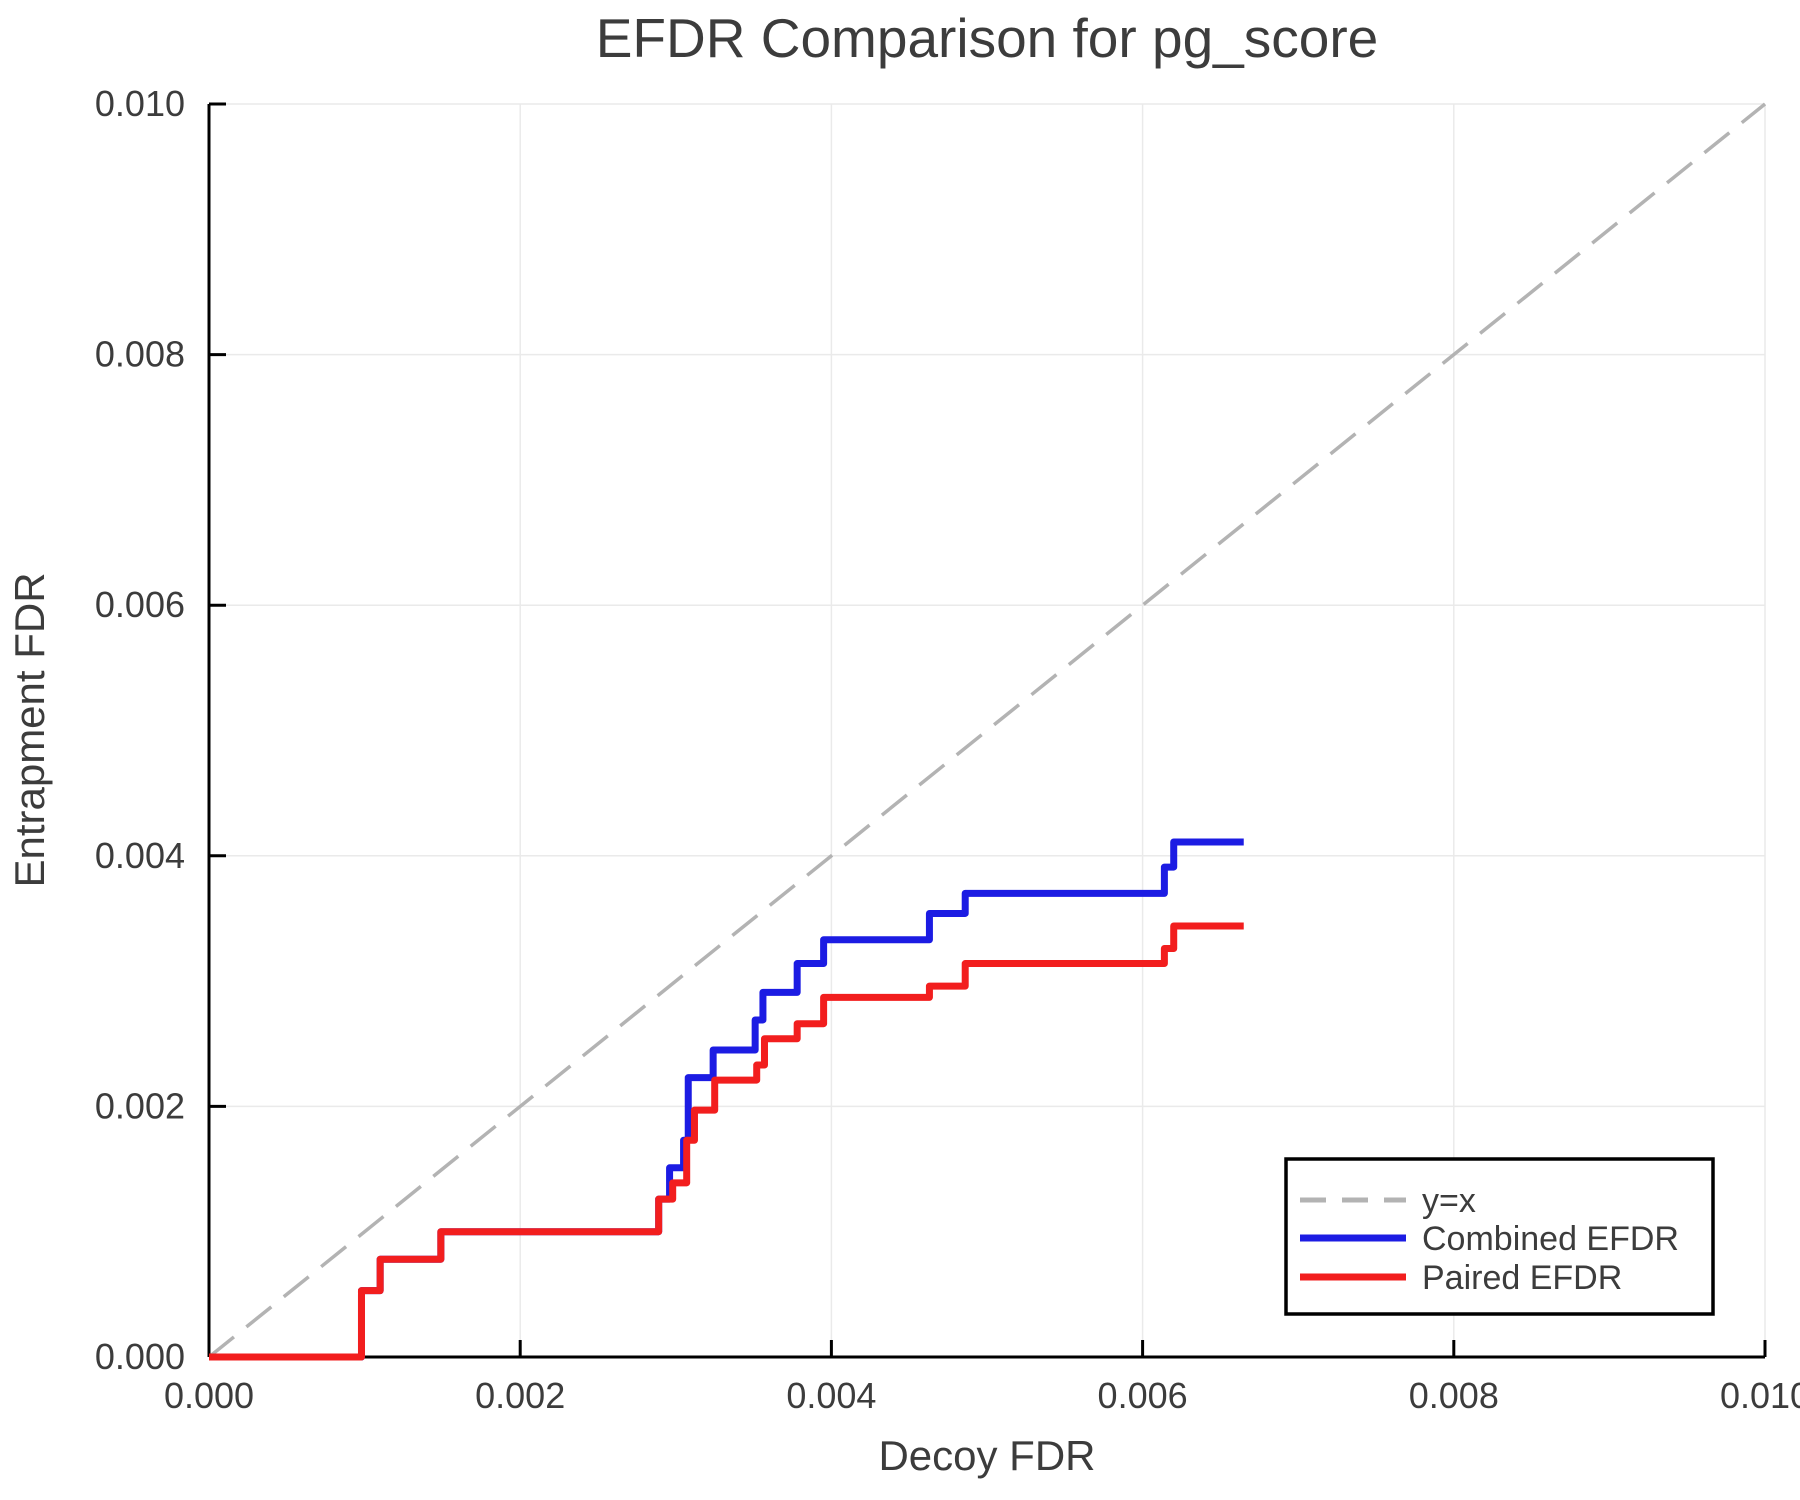 This screenshot has height=1500, width=1800. Describe the element at coordinates (1522, 1278) in the screenshot. I see `legend-label-paired: Paired EFDR` at that location.